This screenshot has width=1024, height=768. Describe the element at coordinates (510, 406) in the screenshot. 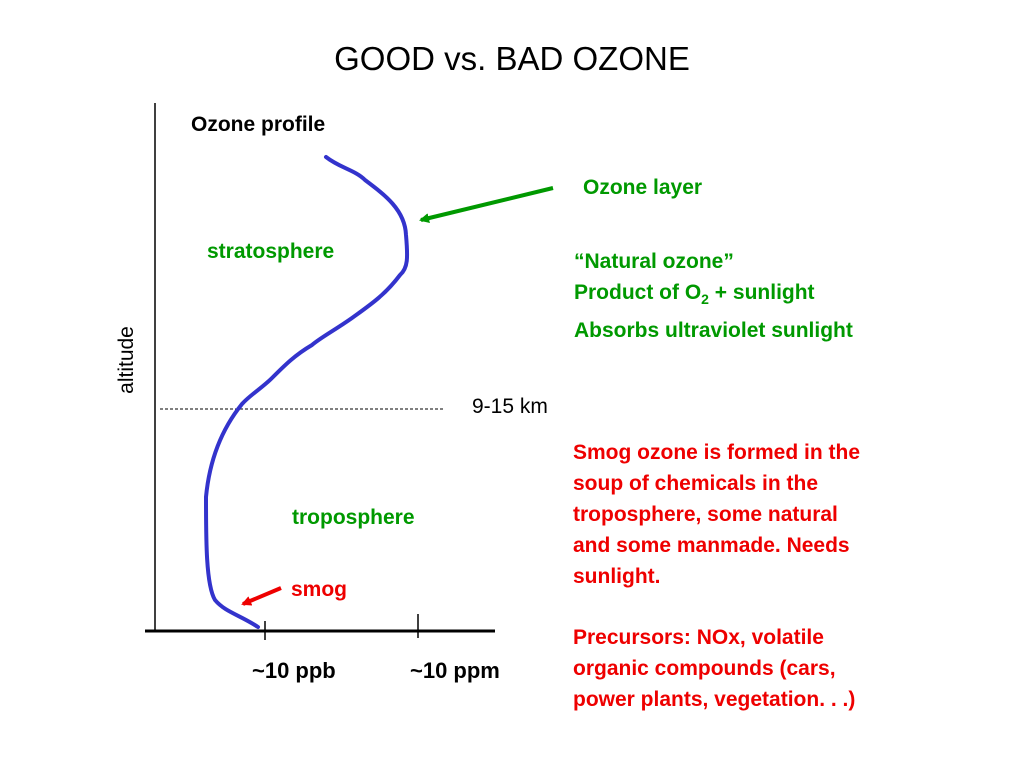

I see `boundary-label: 9-15 km` at that location.